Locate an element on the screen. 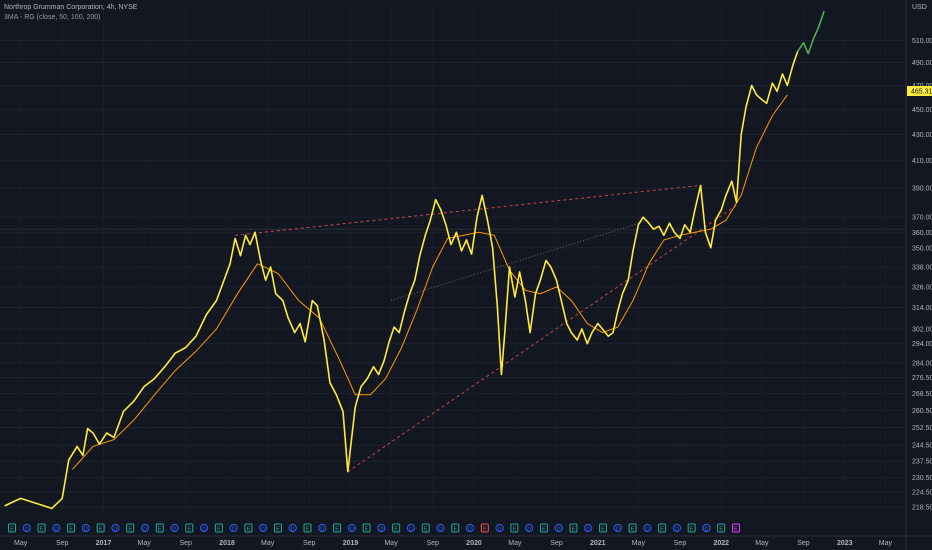 The image size is (932, 550). price-tick-label: 410.00 is located at coordinates (922, 161).